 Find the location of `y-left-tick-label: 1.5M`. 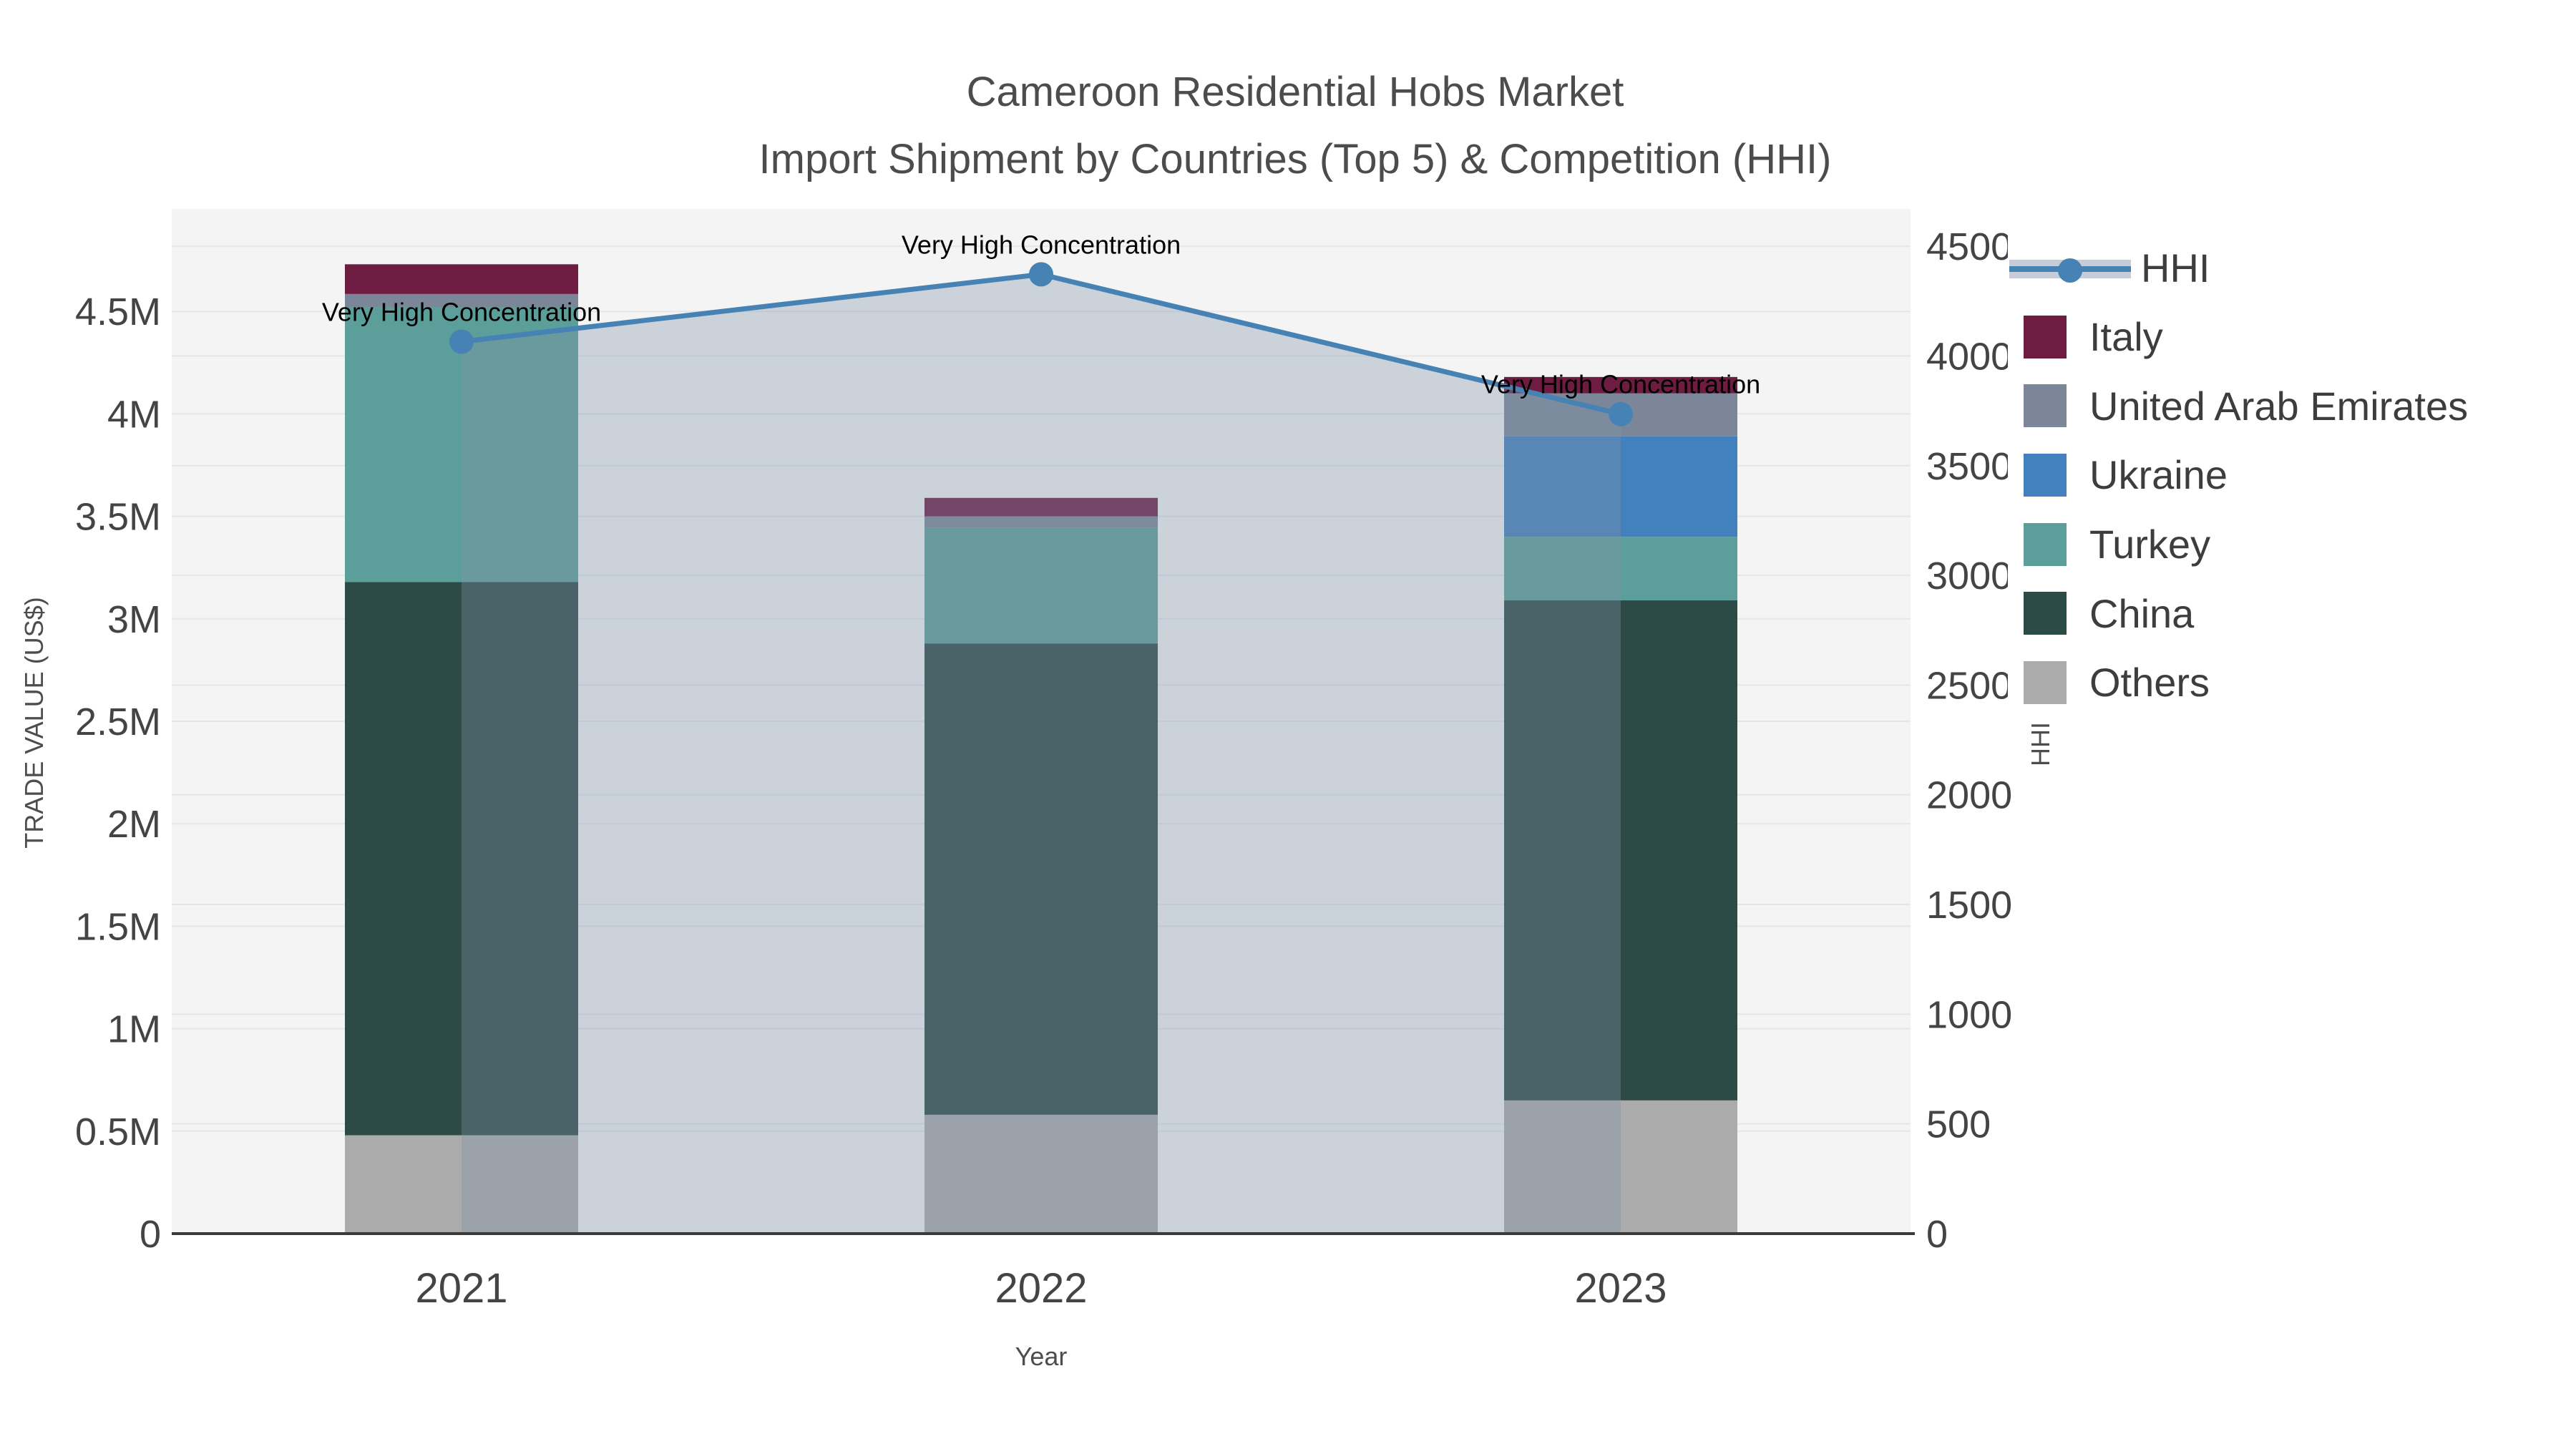

y-left-tick-label: 1.5M is located at coordinates (118, 926).